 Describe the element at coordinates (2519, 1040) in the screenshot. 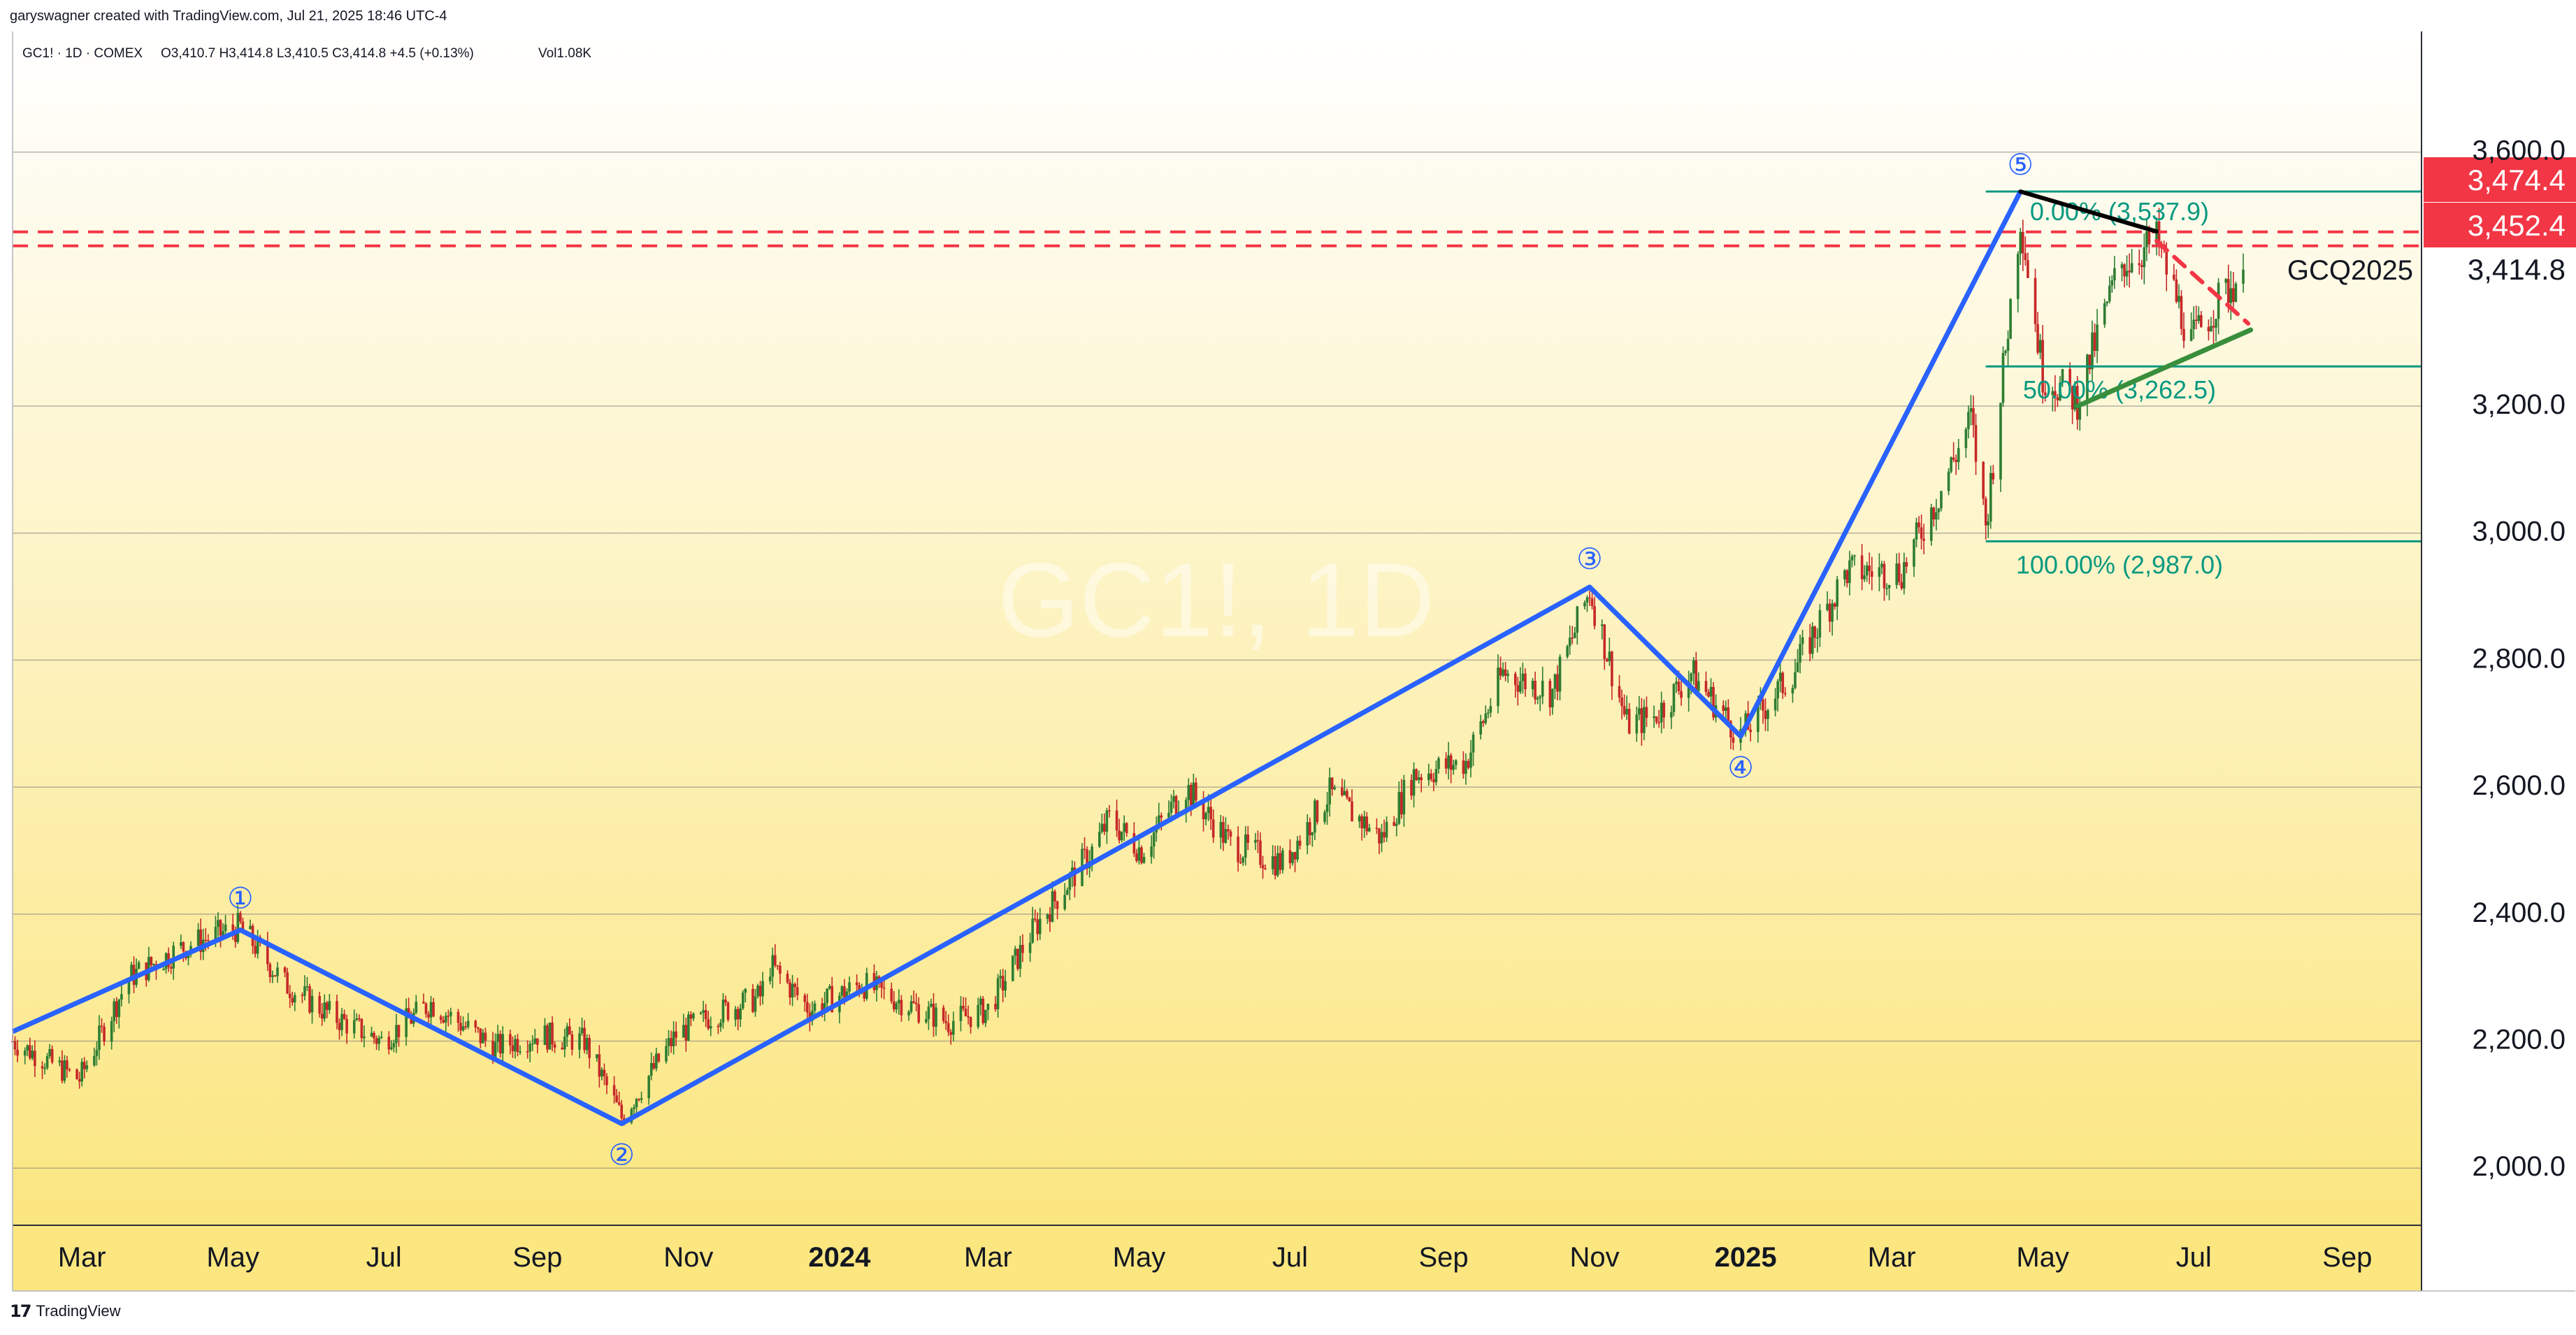

I see `y-tick-label: 2,200.0` at that location.